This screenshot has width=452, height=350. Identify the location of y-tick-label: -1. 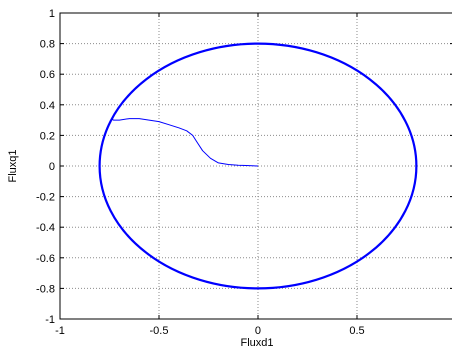
(50, 320).